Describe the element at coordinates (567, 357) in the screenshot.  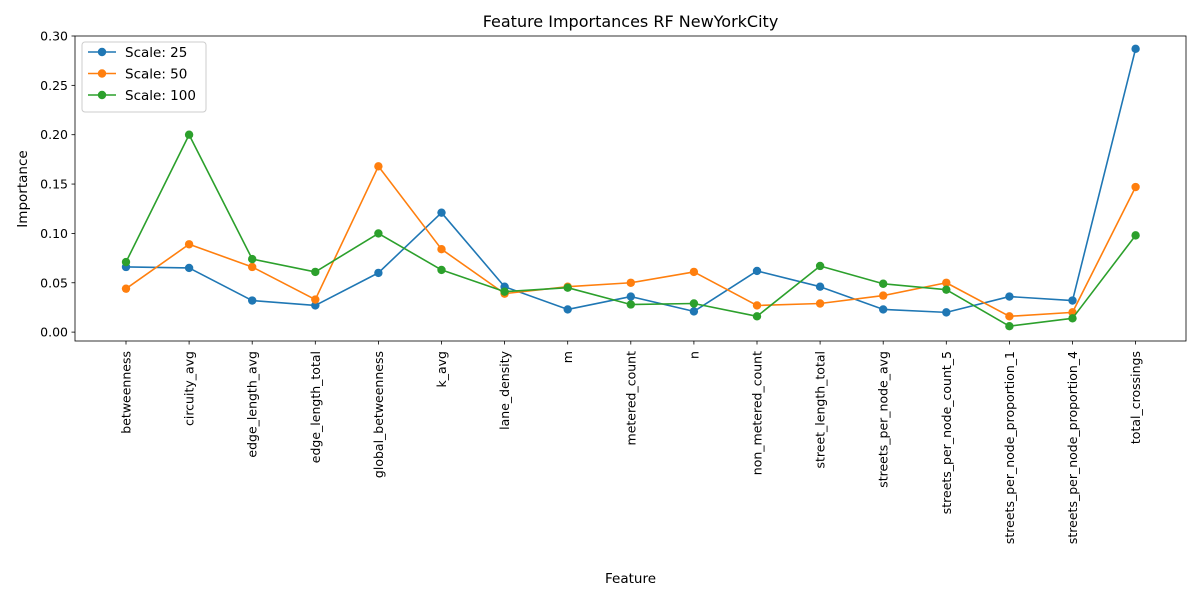
I see `x-tick-label: m` at that location.